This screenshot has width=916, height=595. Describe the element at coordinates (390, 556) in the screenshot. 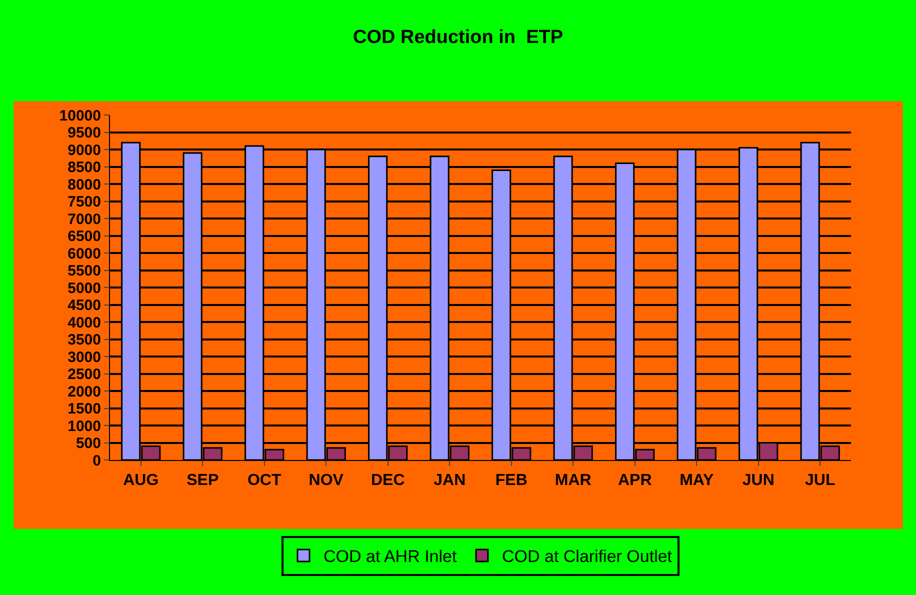

I see `legend-label: COD at AHR Inlet` at that location.